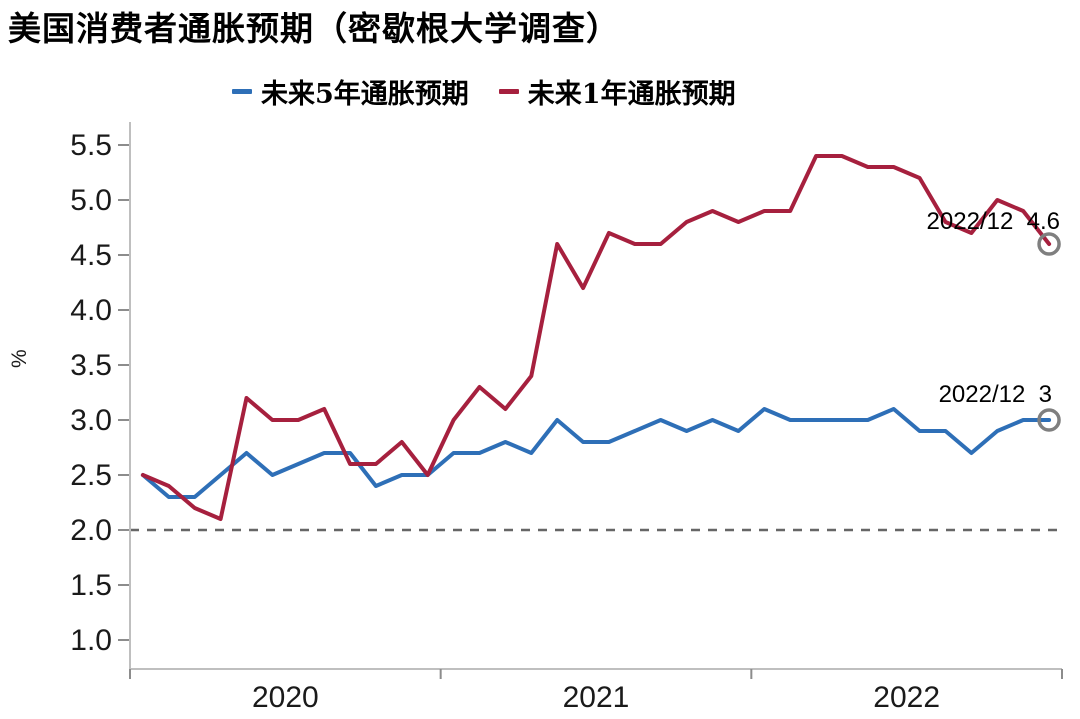 The width and height of the screenshot is (1080, 719). What do you see at coordinates (91, 310) in the screenshot?
I see `y-tick-label: 4.0` at bounding box center [91, 310].